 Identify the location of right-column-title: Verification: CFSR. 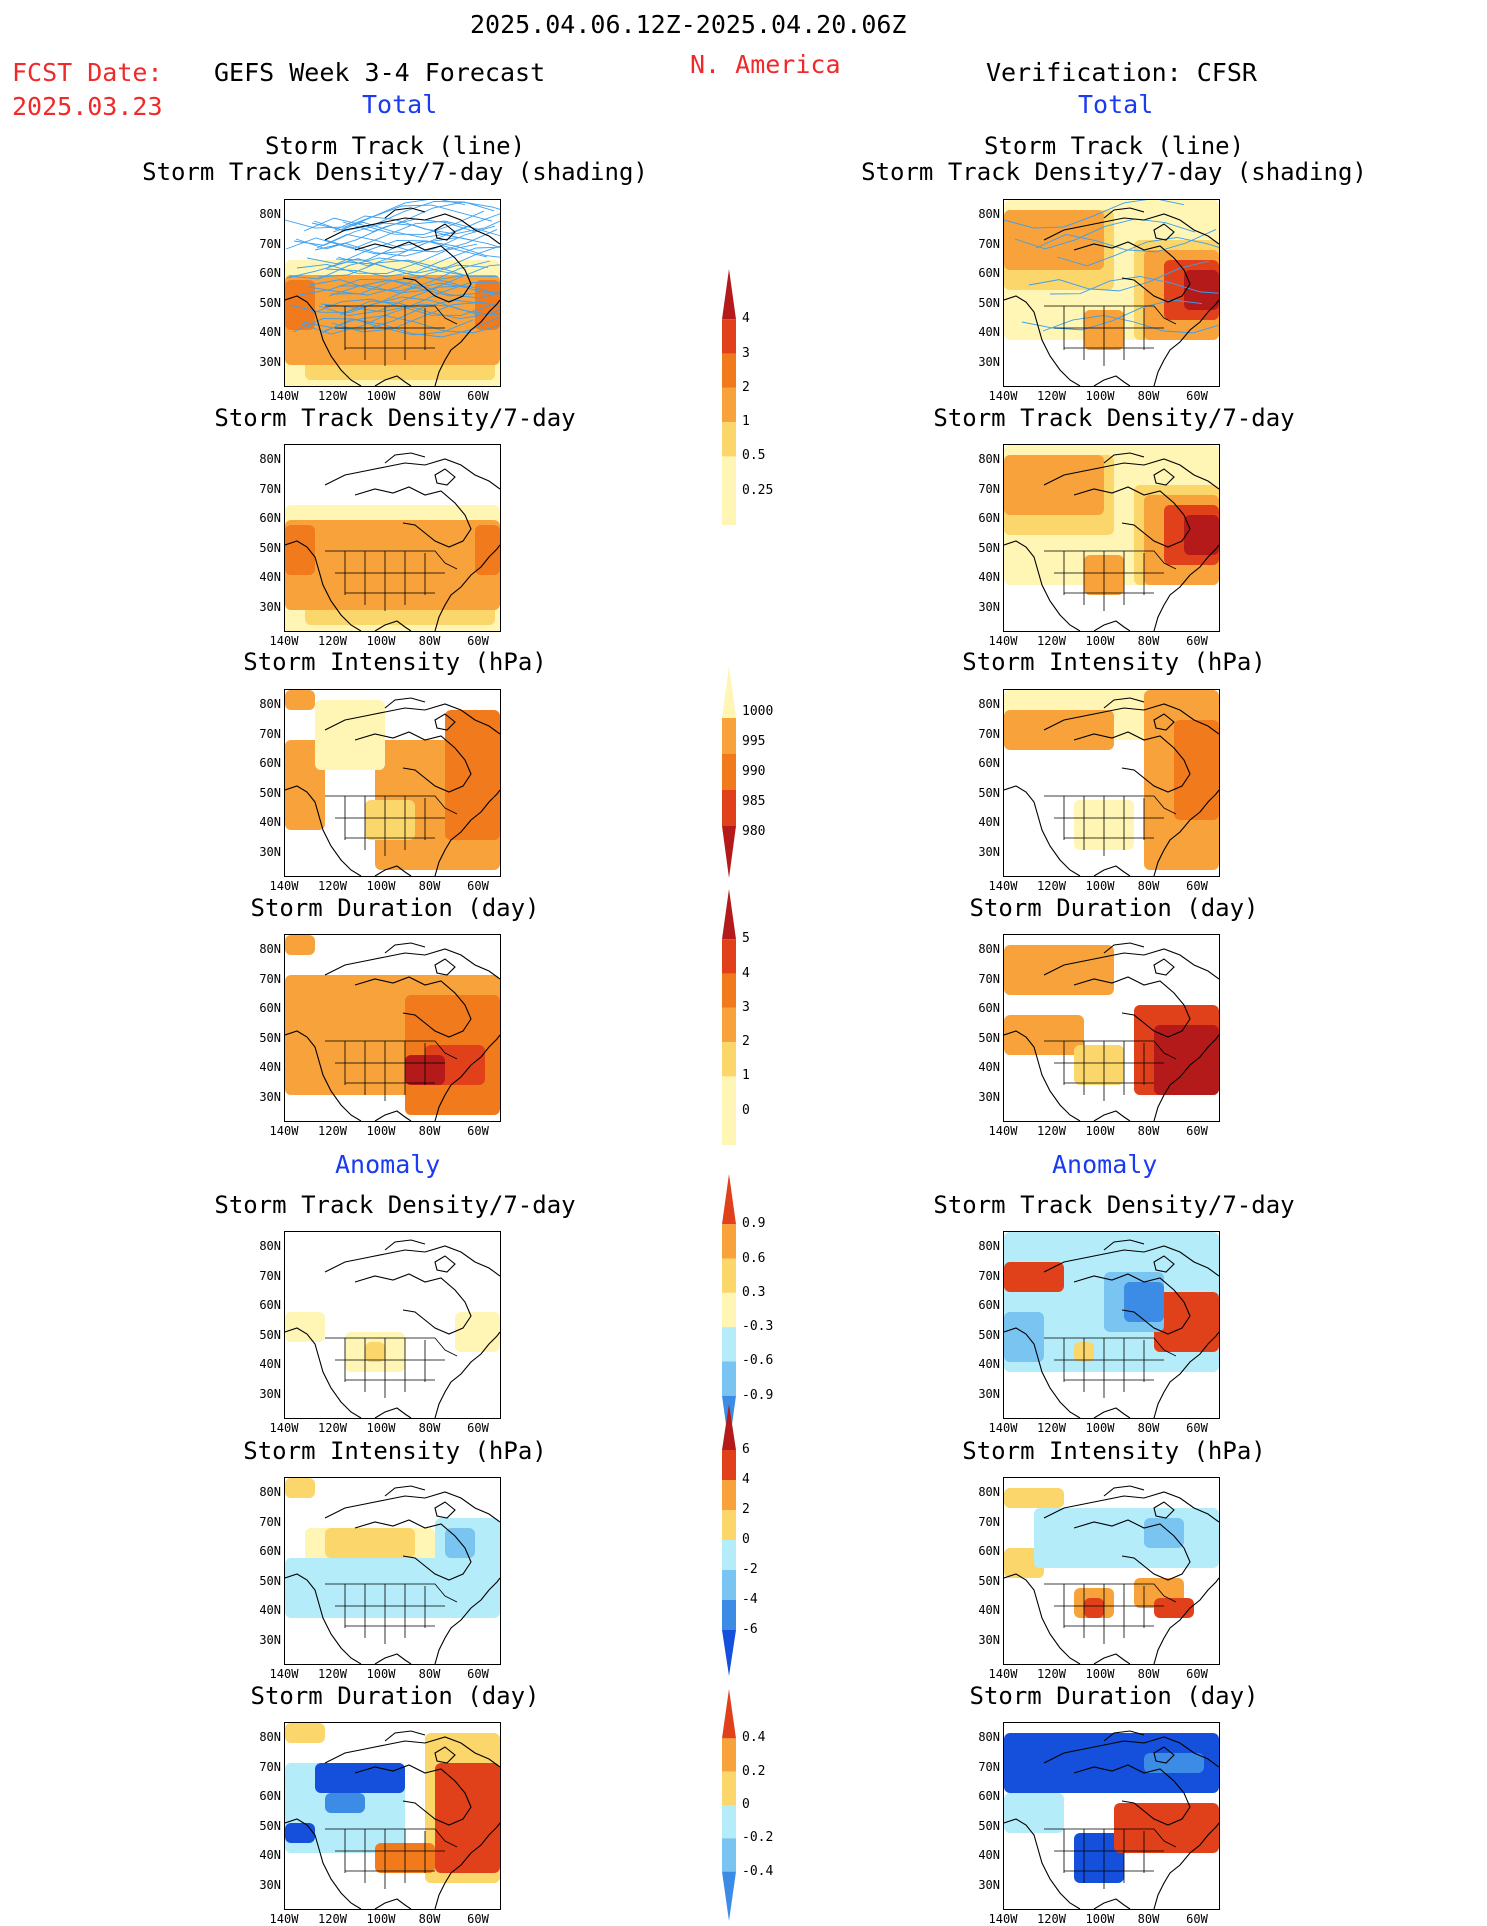
(1121, 72).